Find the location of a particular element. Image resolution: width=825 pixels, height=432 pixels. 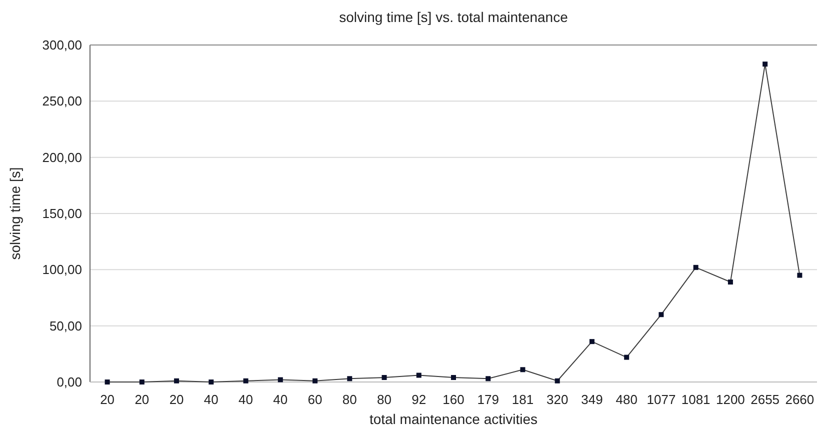

x-tick-label: 181 is located at coordinates (523, 399).